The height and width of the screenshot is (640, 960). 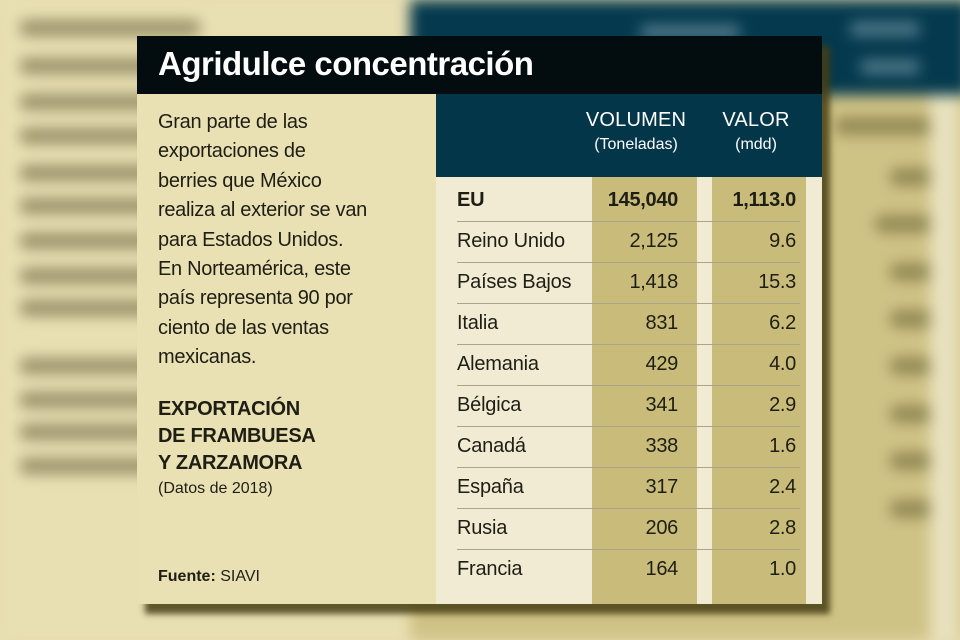 I want to click on intro-line: En Norteamérica, este, so click(x=254, y=269).